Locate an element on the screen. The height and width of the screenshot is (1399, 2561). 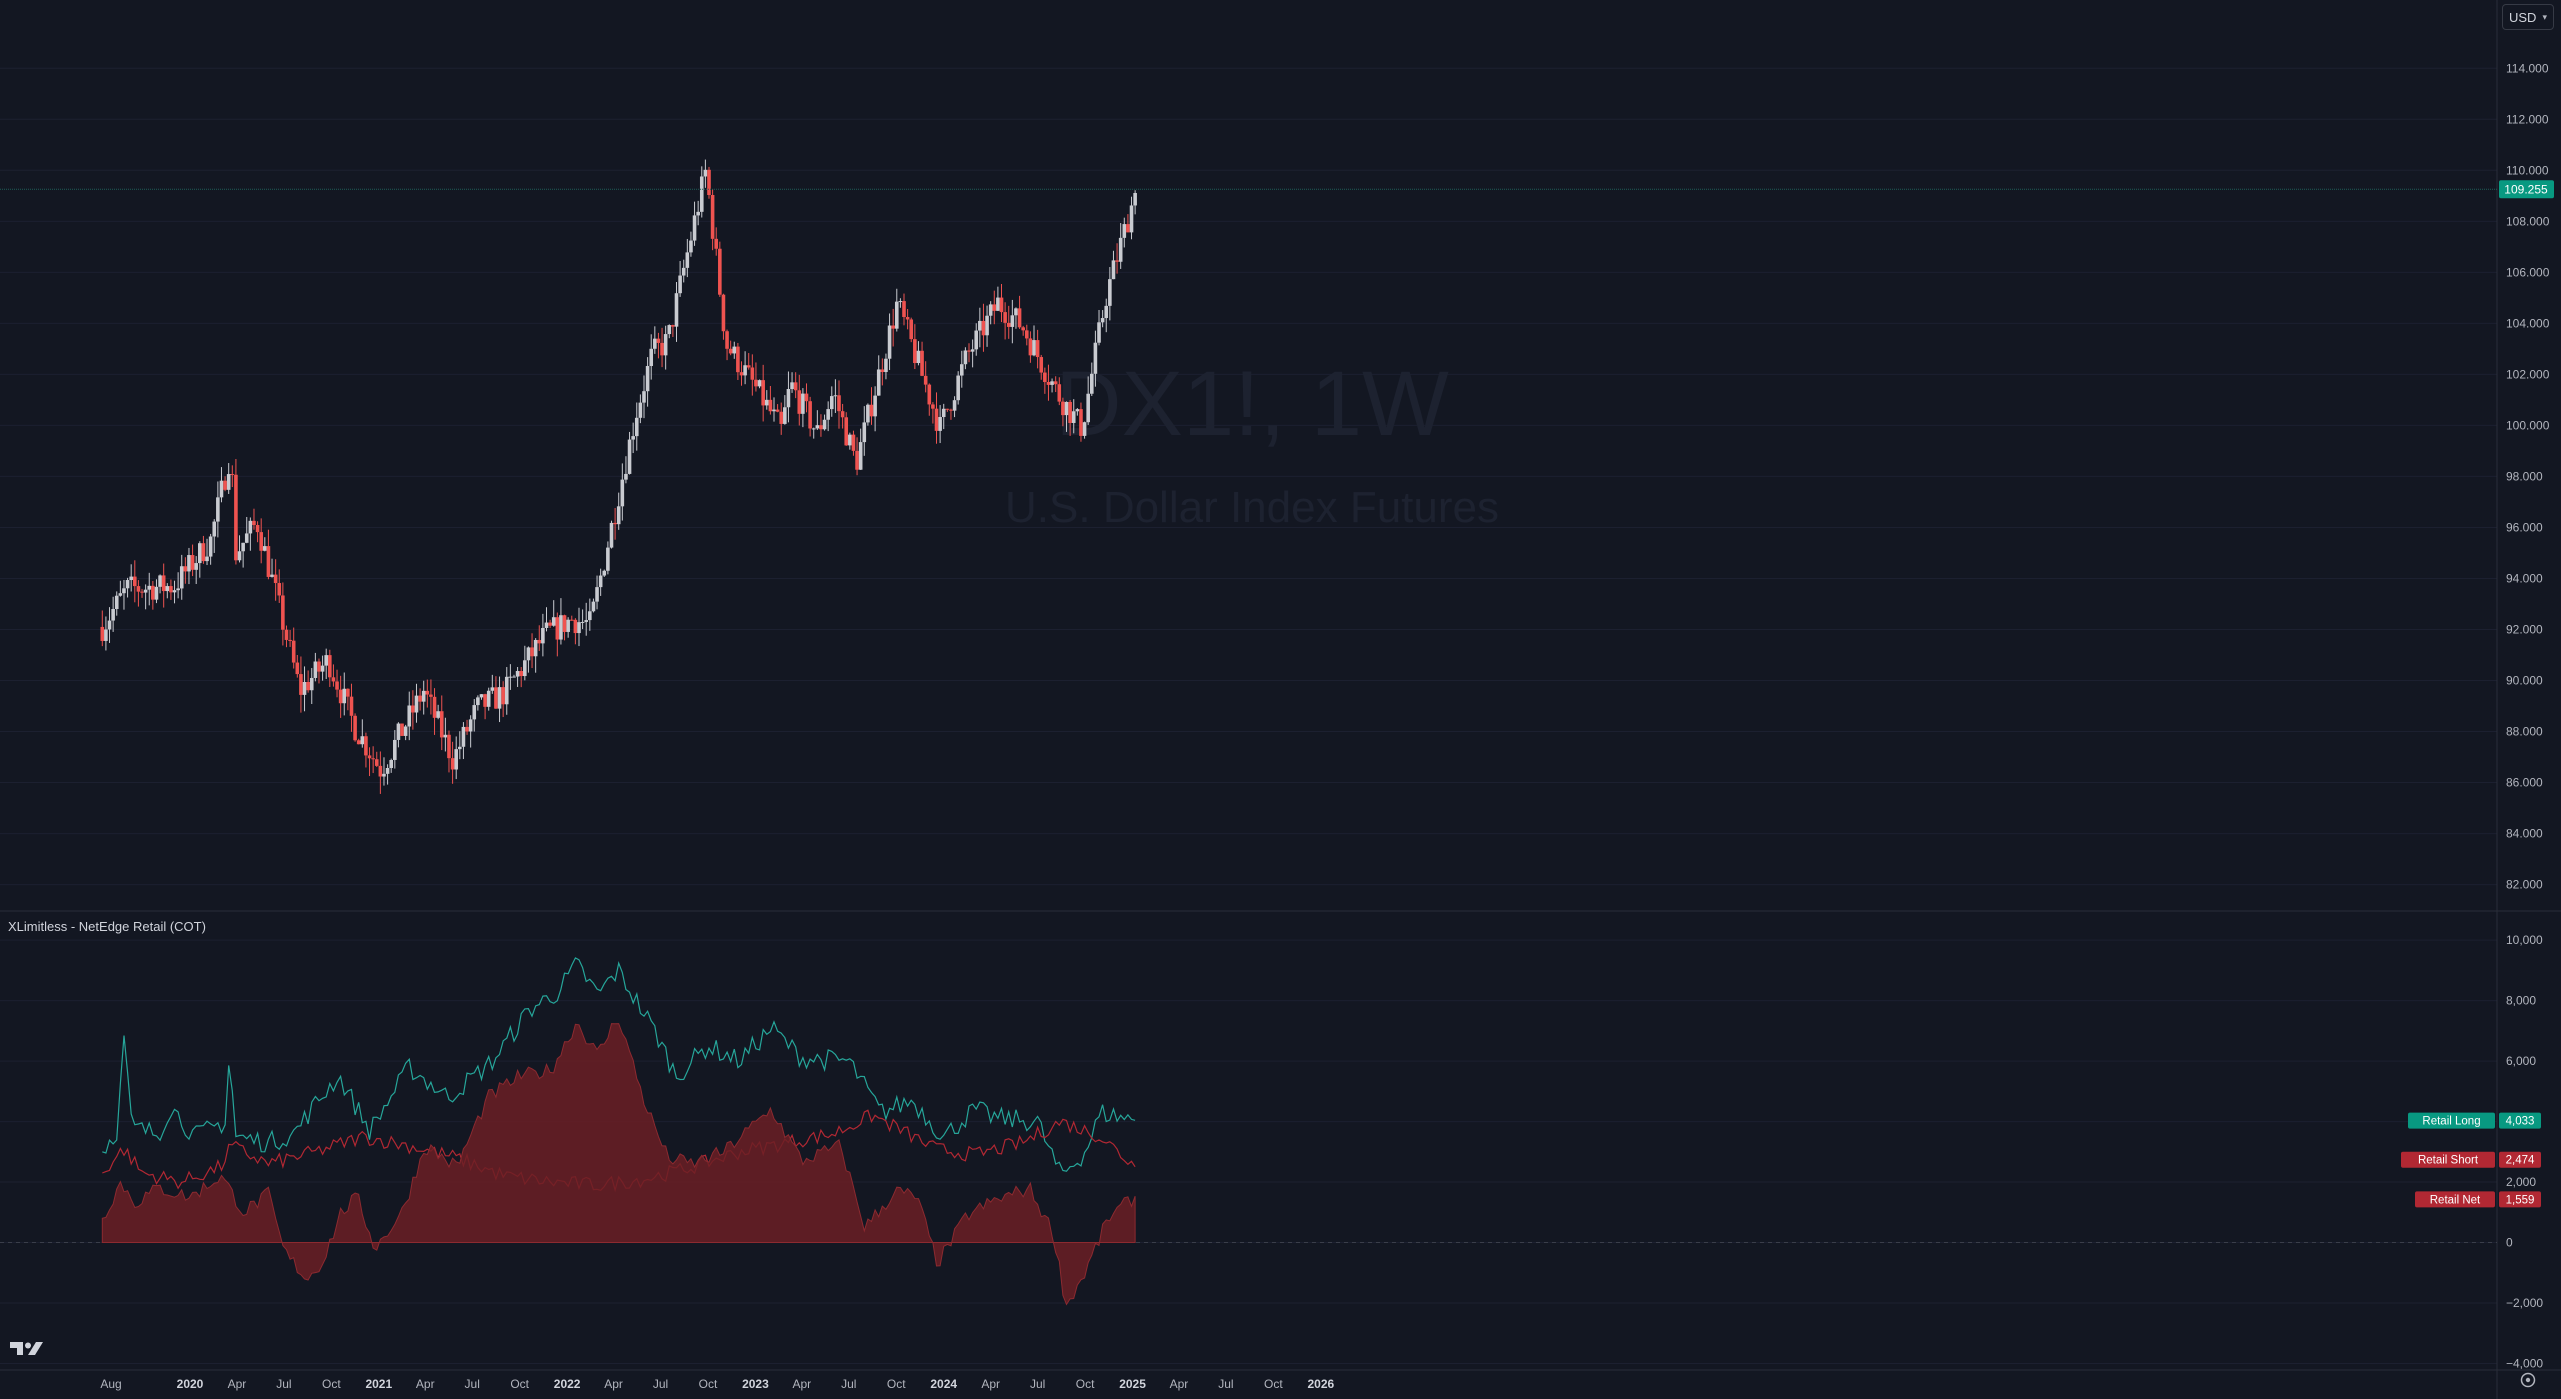
retail-net-name-text: Retail Net is located at coordinates (2455, 1200).